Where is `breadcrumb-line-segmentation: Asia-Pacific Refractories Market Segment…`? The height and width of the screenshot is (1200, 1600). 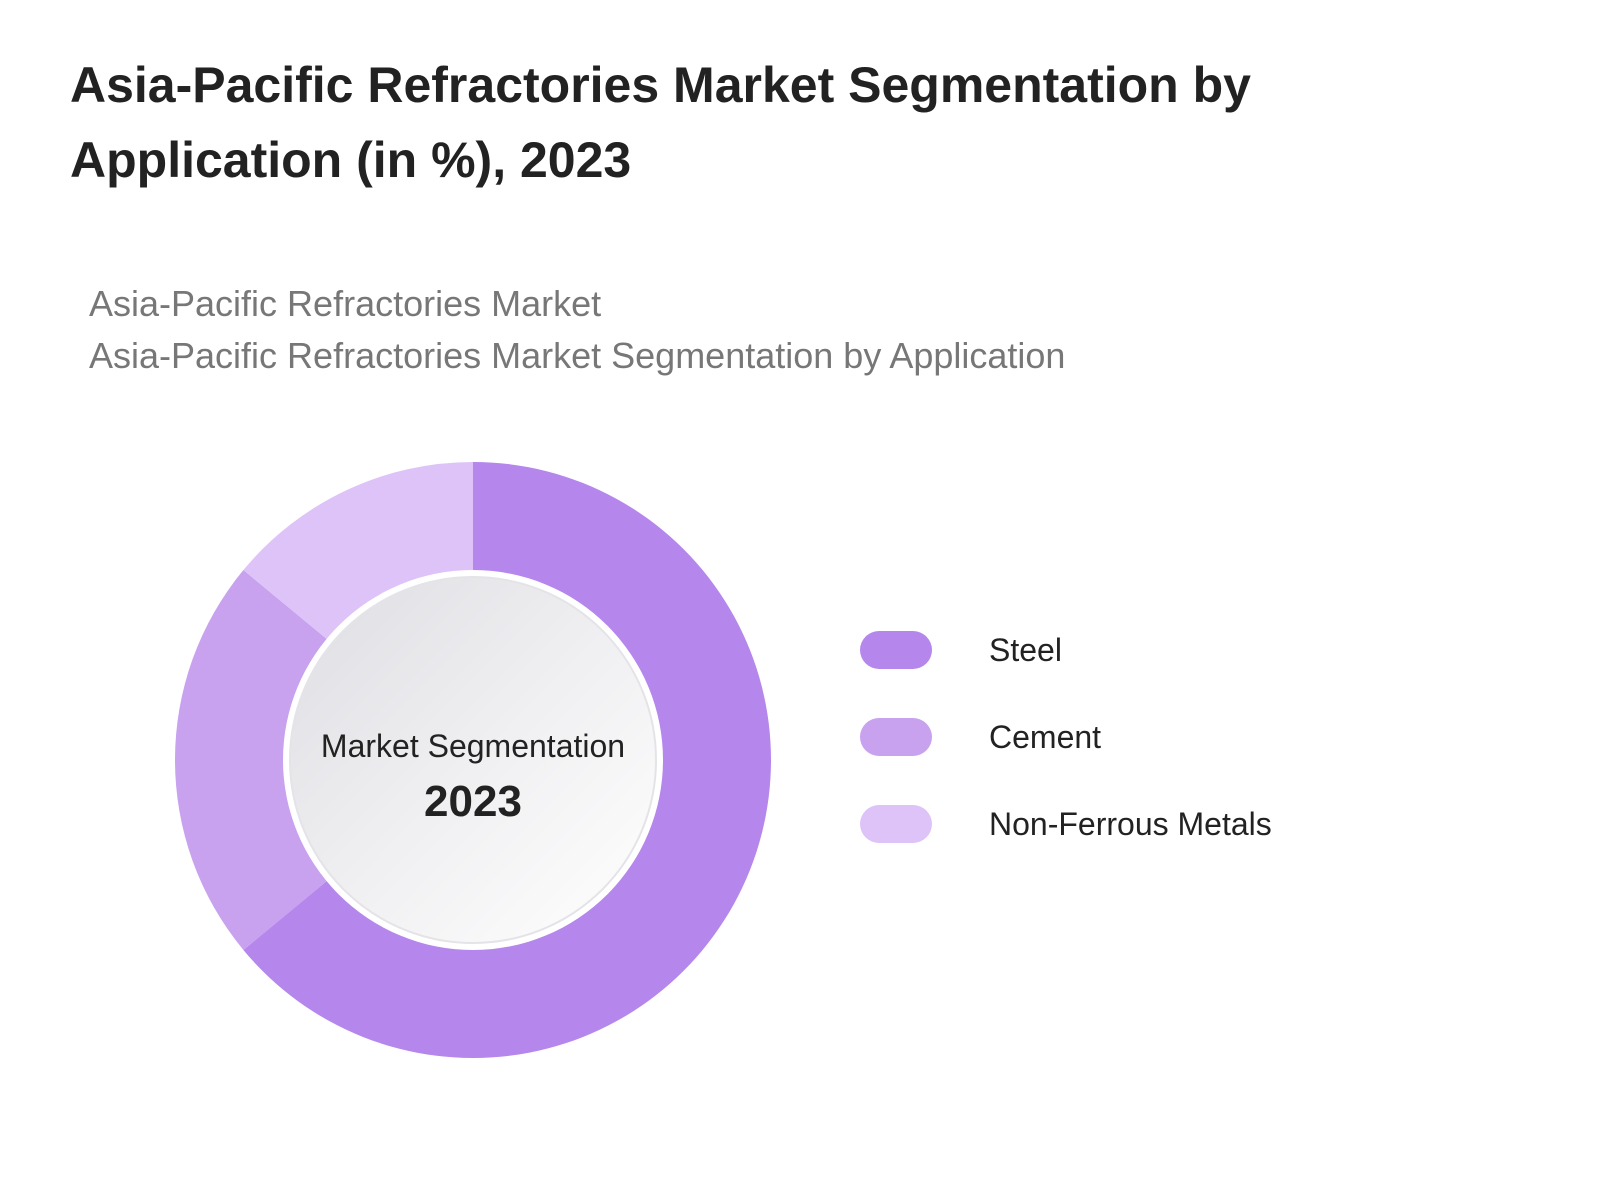 breadcrumb-line-segmentation: Asia-Pacific Refractories Market Segment… is located at coordinates (577, 355).